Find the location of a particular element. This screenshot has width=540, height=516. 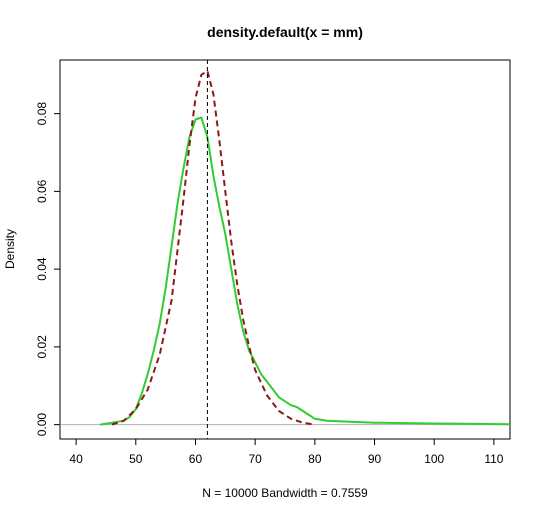

x-tick-label: 40 is located at coordinates (76, 459).